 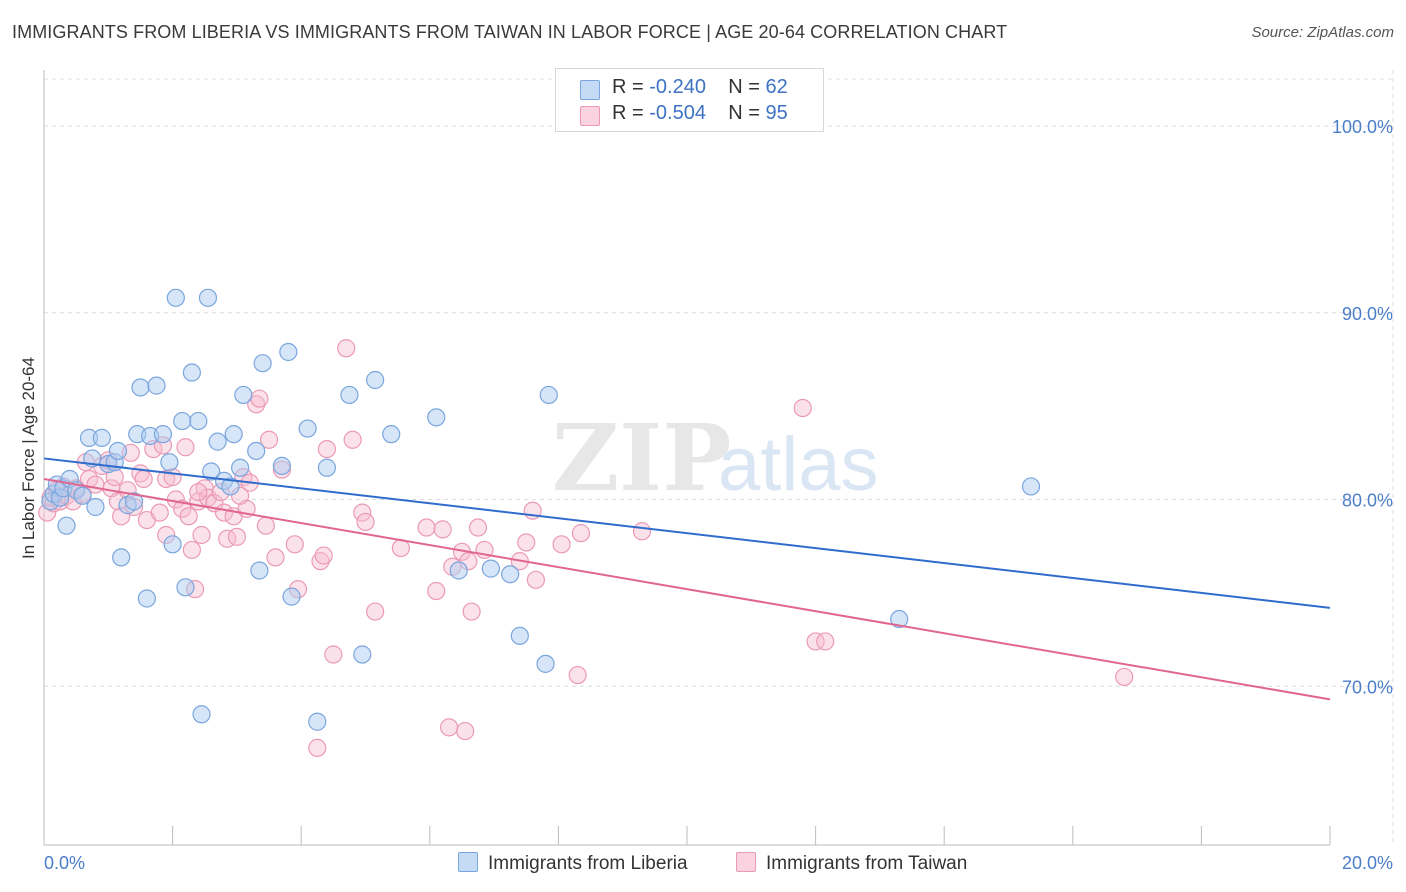 I want to click on bottom-legend-liberia: Immigrants from Liberia, so click(x=573, y=863).